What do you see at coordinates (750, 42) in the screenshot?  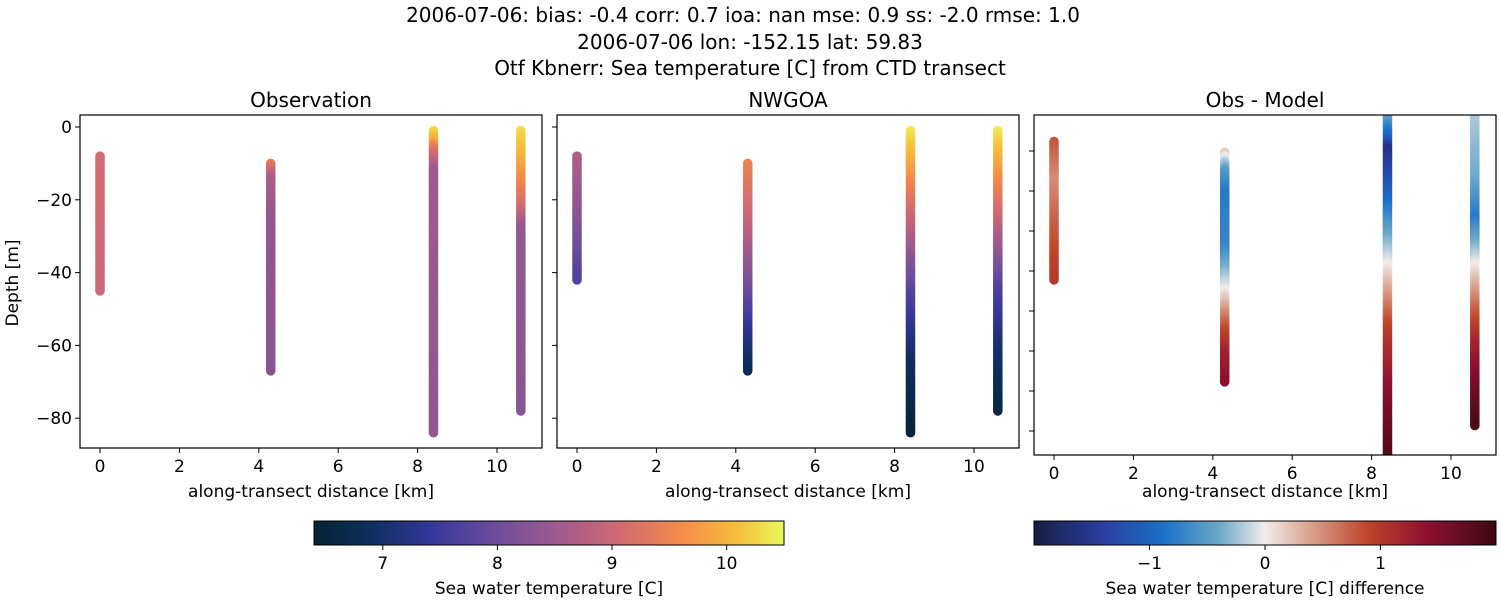 I see `figure-title-line-2: 2006-07-06 lon: -152.15 lat: 59.83` at bounding box center [750, 42].